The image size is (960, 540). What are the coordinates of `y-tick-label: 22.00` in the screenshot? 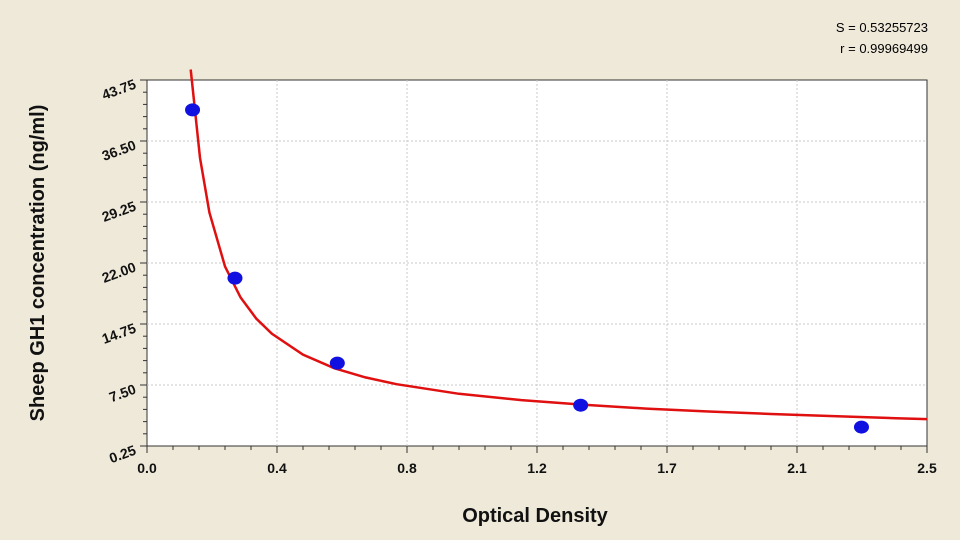 It's located at (119, 272).